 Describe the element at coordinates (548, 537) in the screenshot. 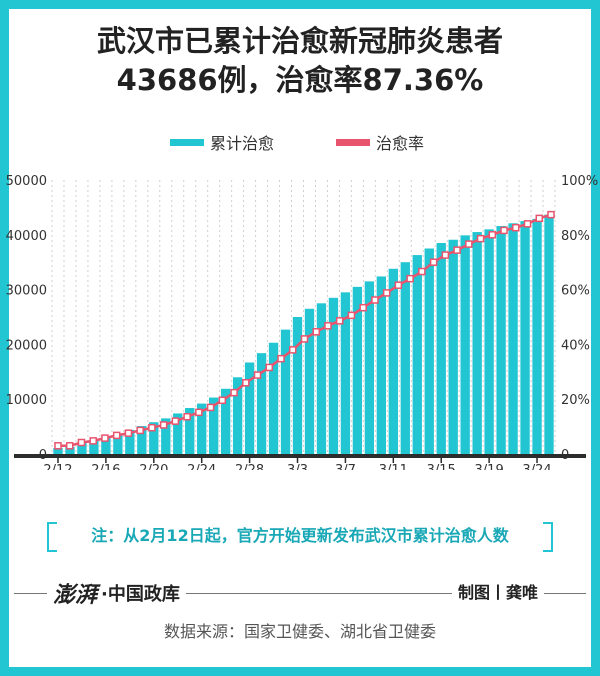

I see `note-bracket-right` at that location.